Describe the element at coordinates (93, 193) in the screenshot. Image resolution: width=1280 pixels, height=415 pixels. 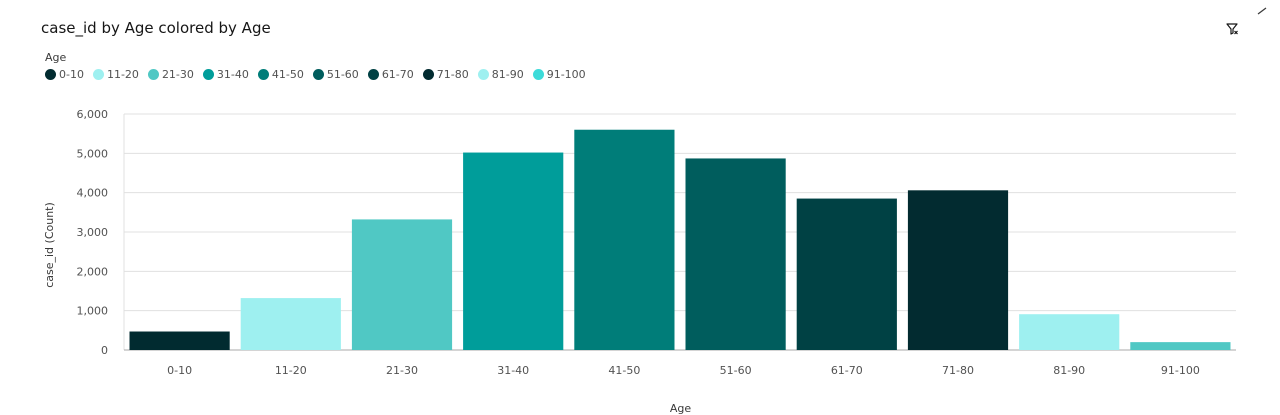
I see `y-tick-label: 4,000` at that location.